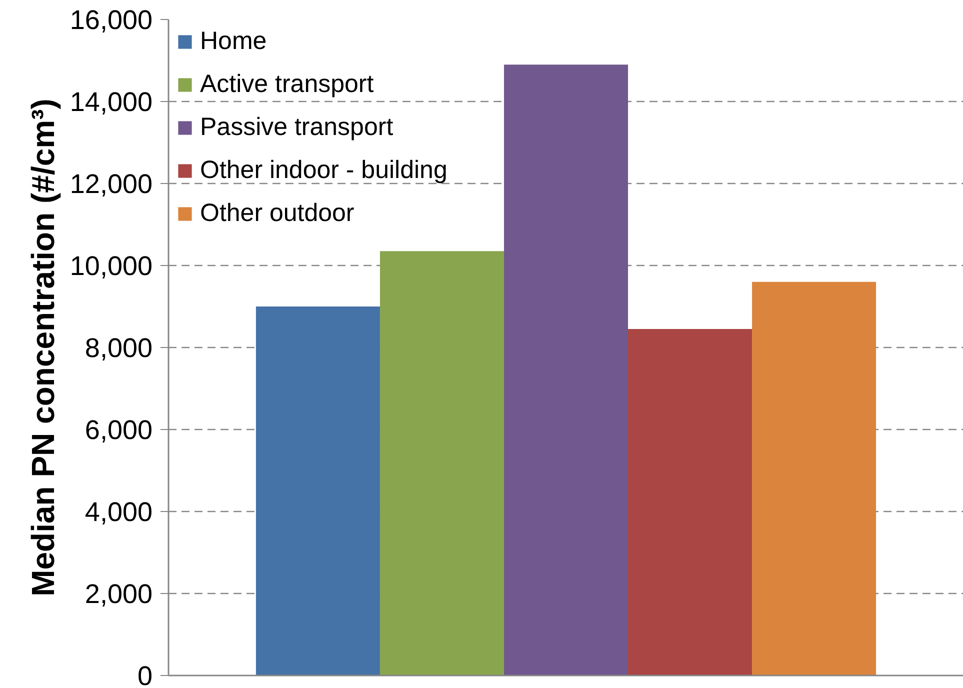 This screenshot has width=963, height=688. I want to click on y-tick-label: 12,000, so click(111, 184).